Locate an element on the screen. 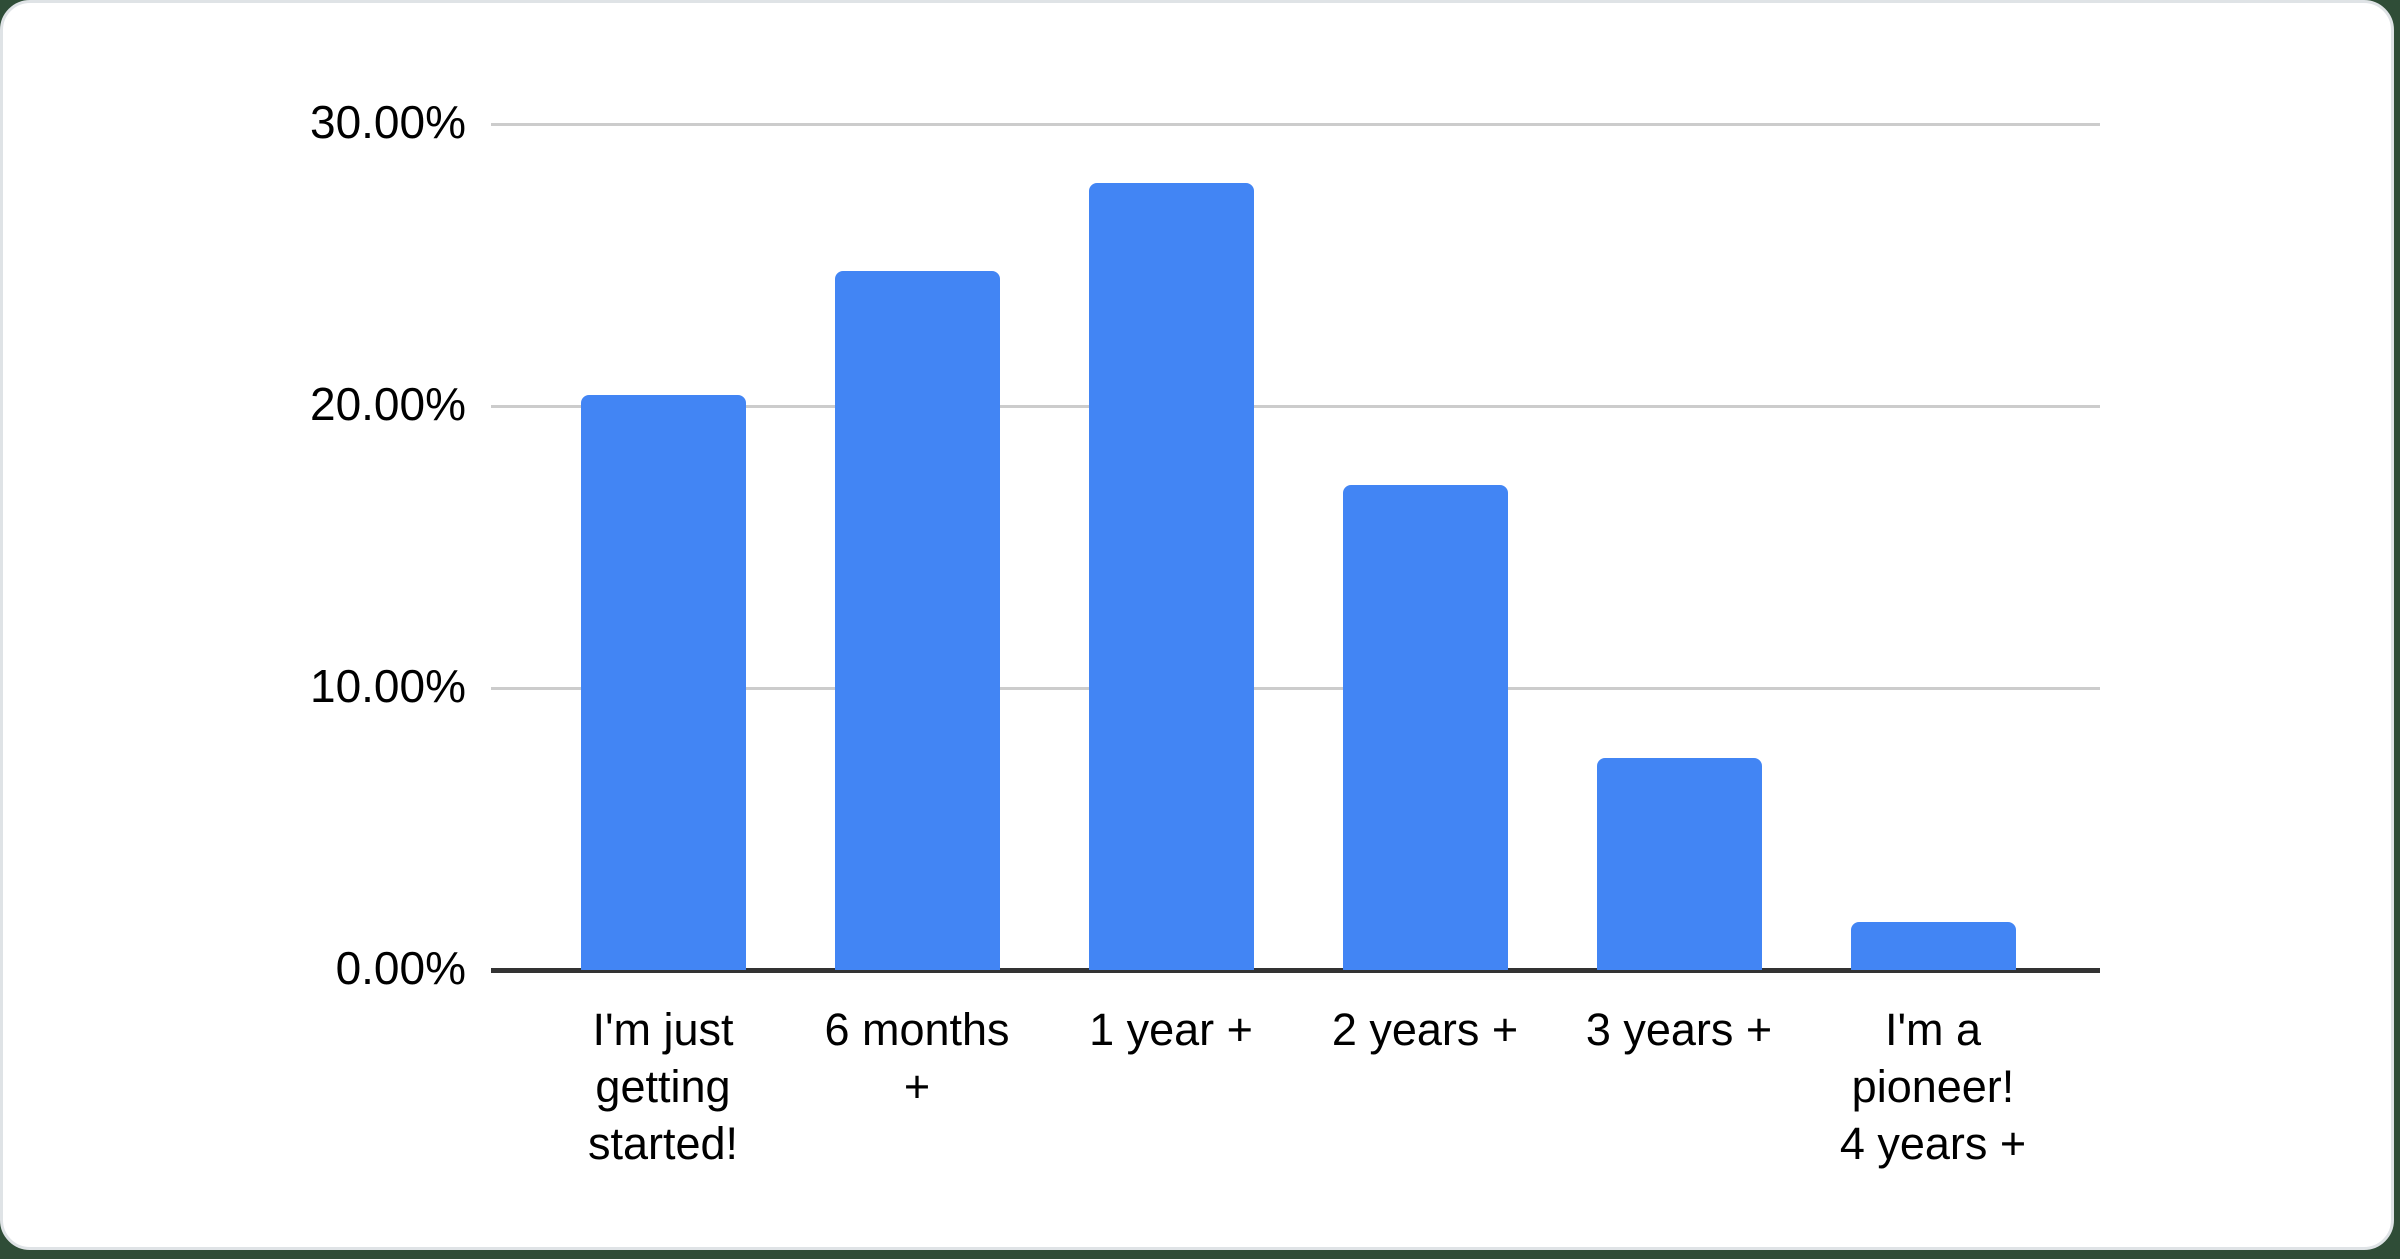 The height and width of the screenshot is (1259, 2400). gridline-10pct is located at coordinates (1295, 688).